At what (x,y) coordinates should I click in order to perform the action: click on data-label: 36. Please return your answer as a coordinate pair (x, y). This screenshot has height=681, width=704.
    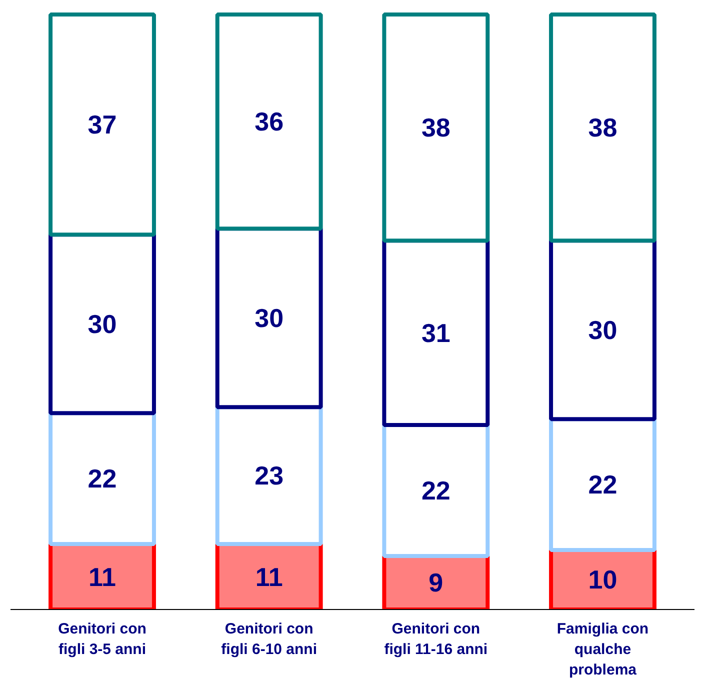
    Looking at the image, I should click on (269, 121).